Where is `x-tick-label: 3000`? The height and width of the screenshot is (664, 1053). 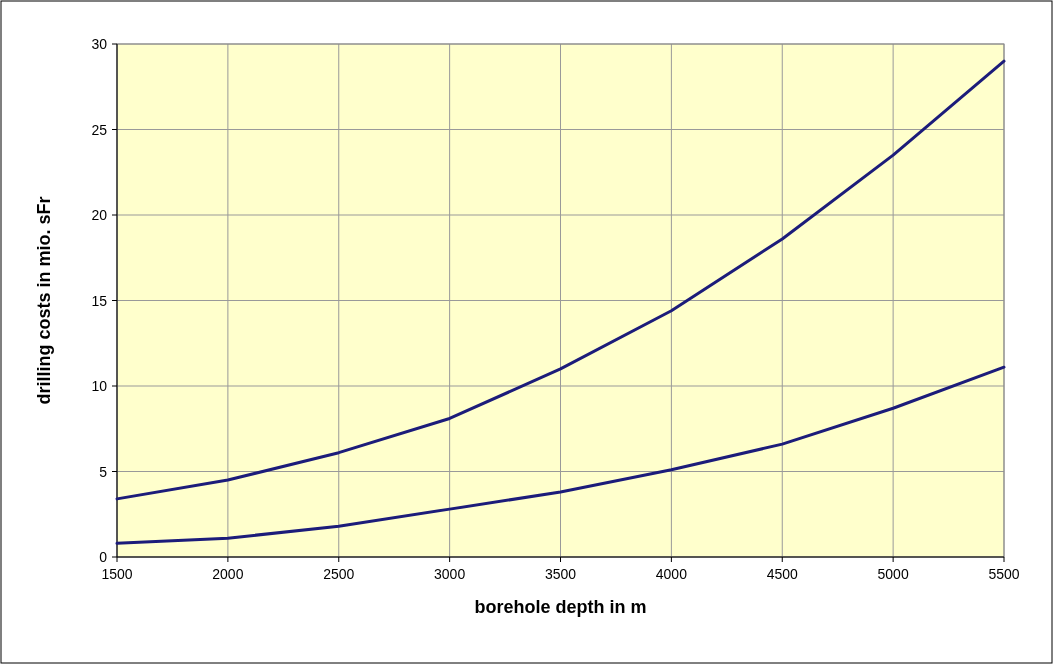
x-tick-label: 3000 is located at coordinates (450, 574).